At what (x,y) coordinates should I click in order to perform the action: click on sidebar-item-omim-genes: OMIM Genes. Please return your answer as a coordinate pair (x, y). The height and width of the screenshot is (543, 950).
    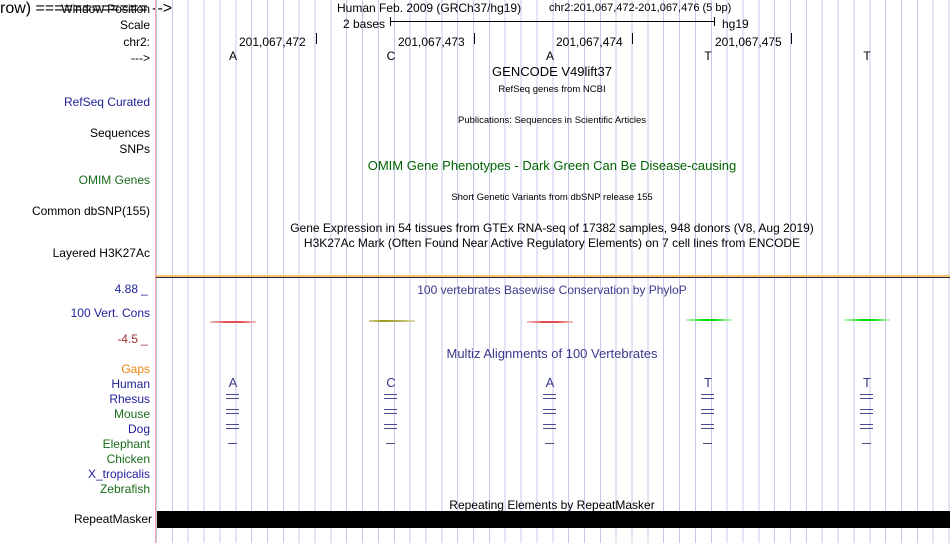
    Looking at the image, I should click on (114, 180).